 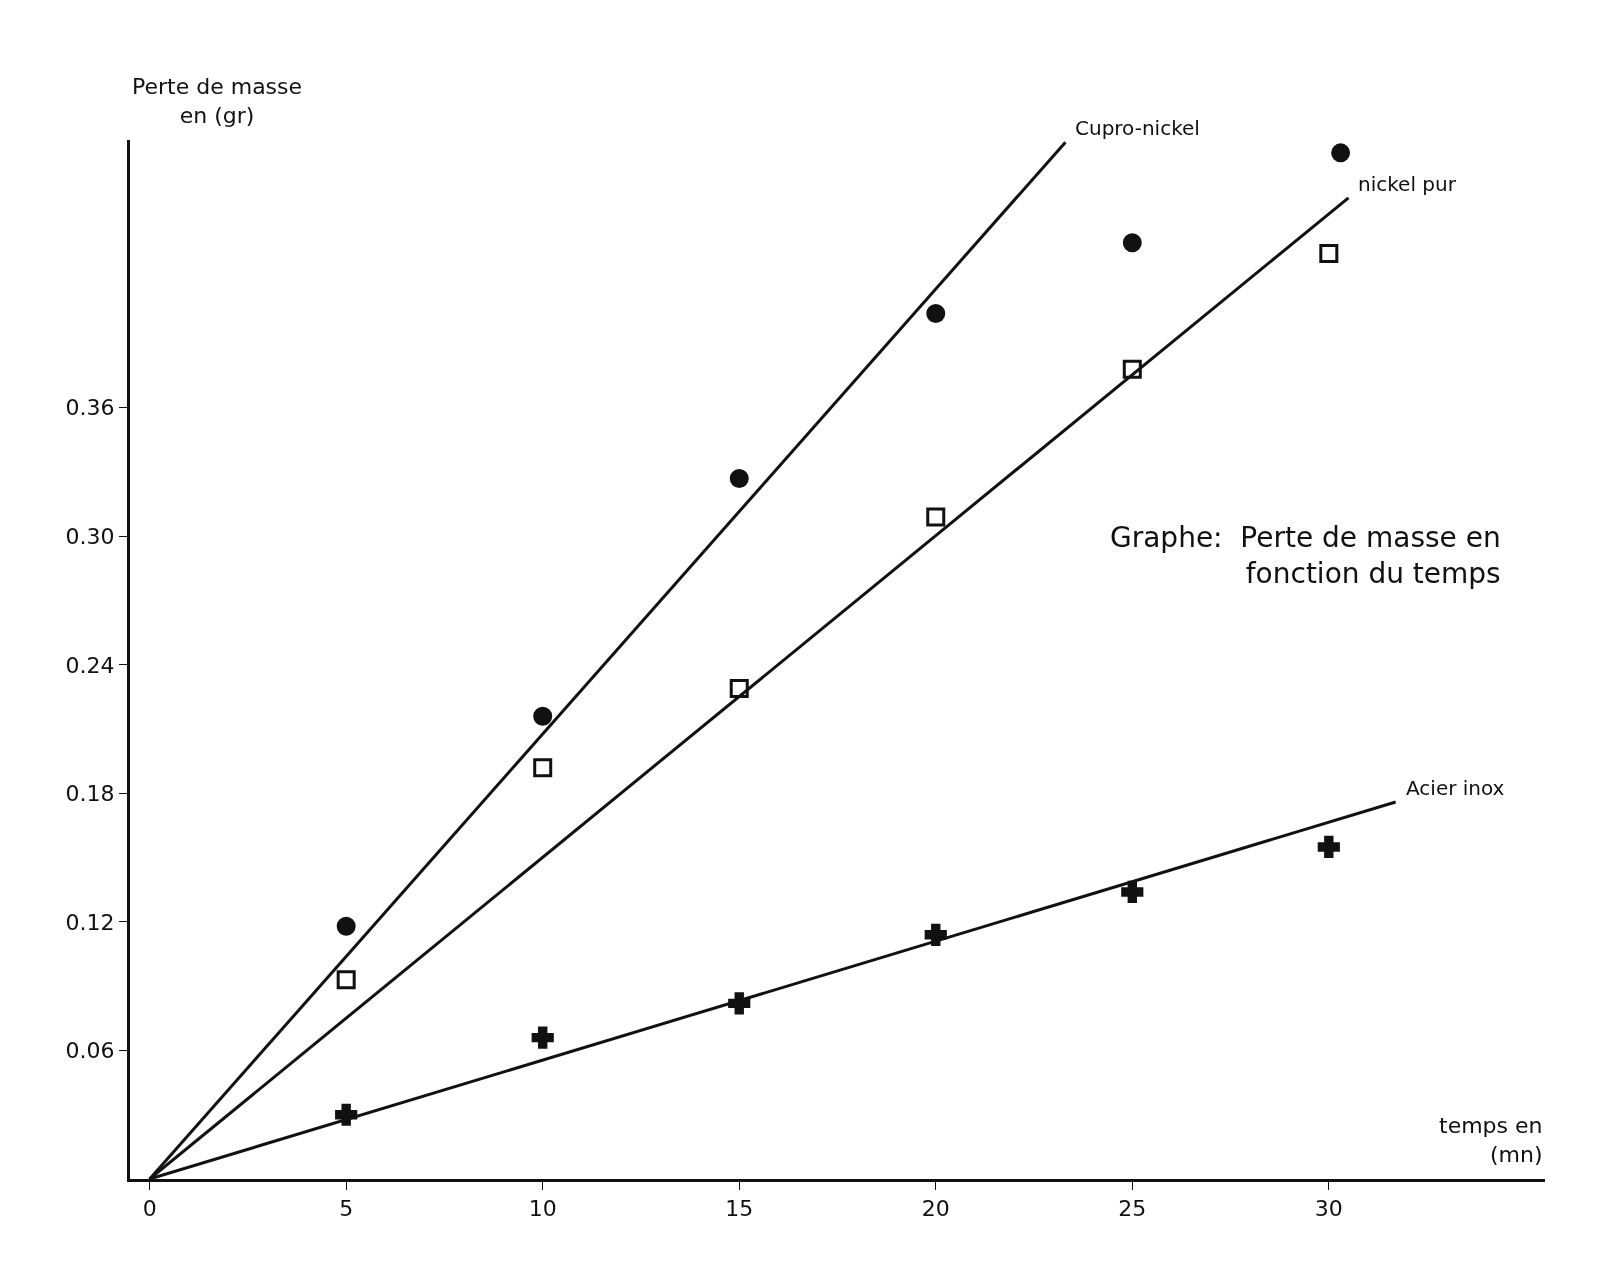 I want to click on series-label: Acier inox, so click(x=1455, y=788).